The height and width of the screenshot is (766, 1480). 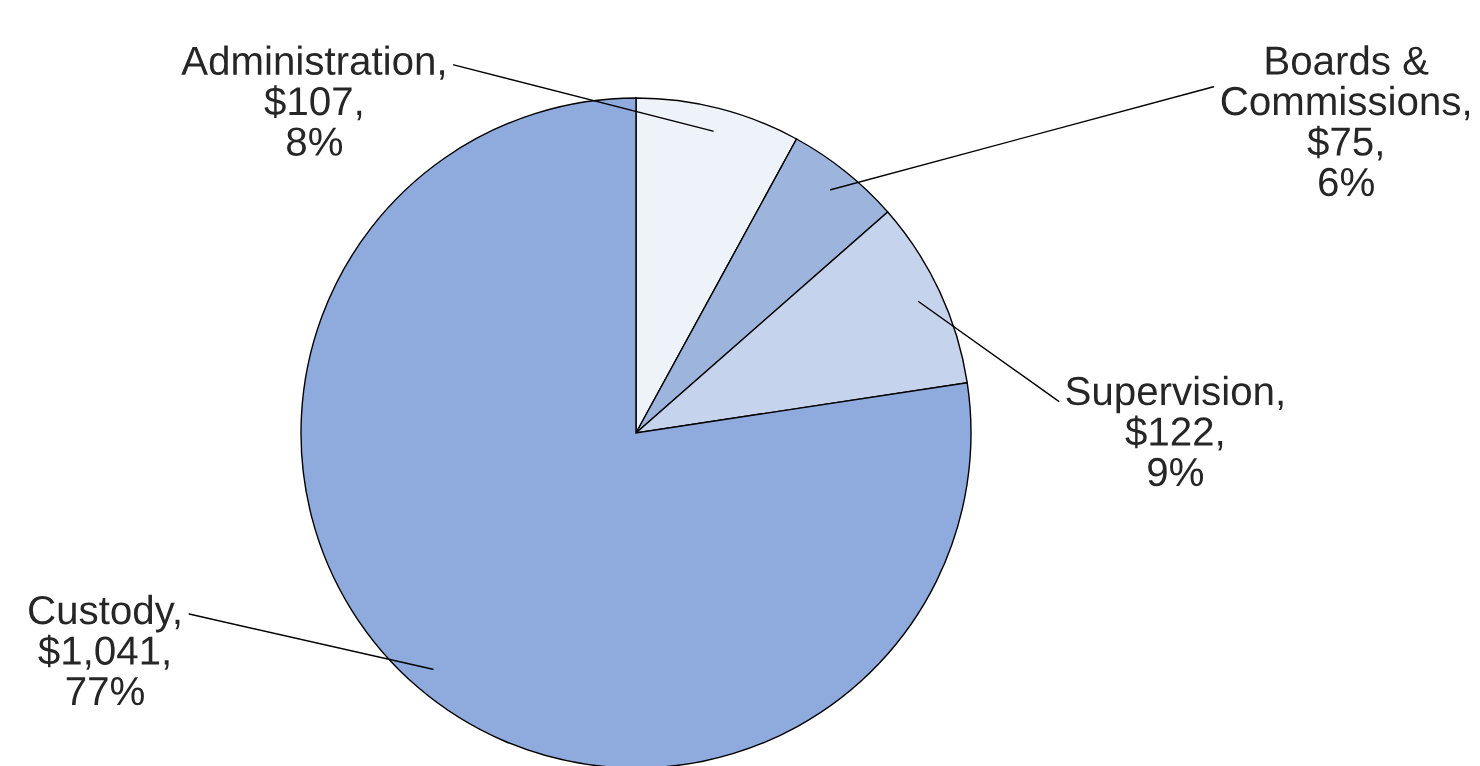 What do you see at coordinates (1345, 121) in the screenshot?
I see `slice-label: Boards & Commissions, $75, 6%` at bounding box center [1345, 121].